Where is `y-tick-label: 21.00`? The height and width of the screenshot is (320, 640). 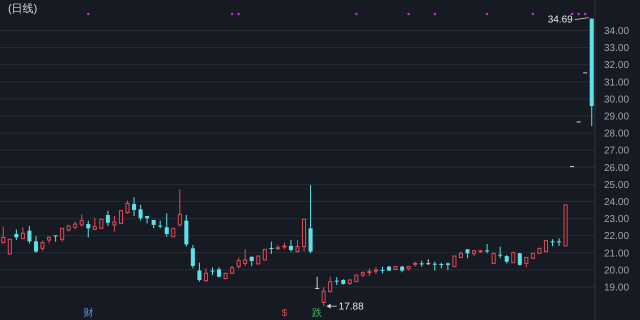 y-tick-label: 21.00 is located at coordinates (617, 254).